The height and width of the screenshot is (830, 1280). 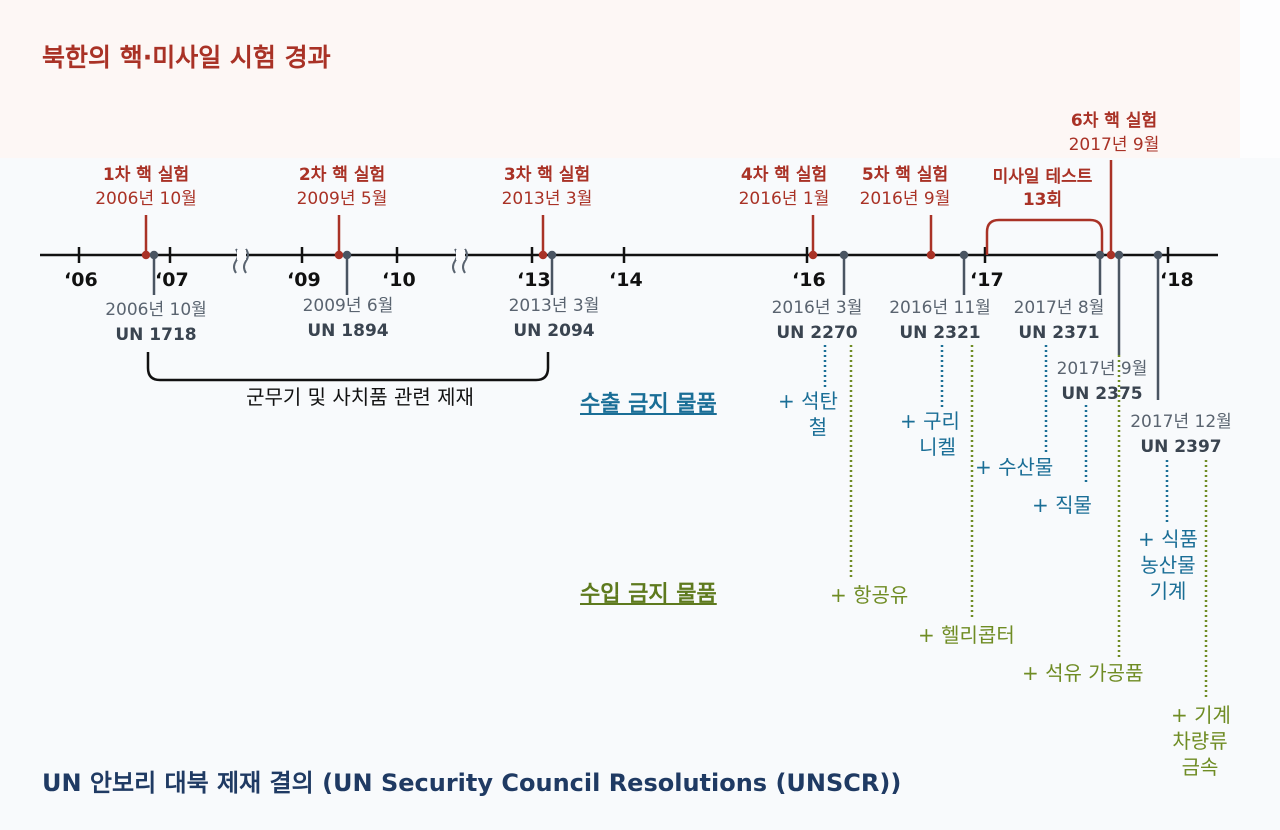 I want to click on export-item-iron: 철, so click(x=818, y=427).